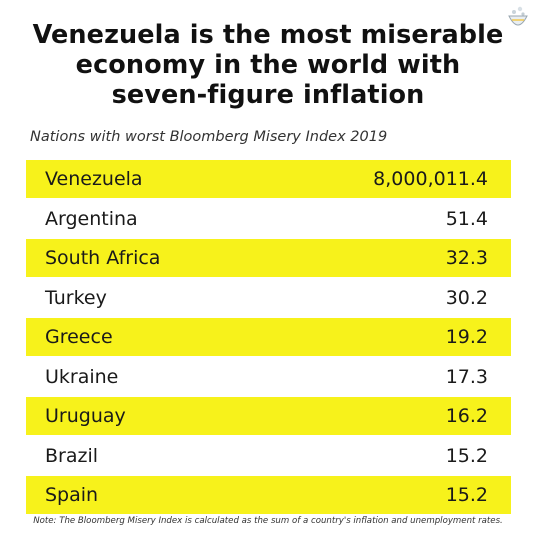 The height and width of the screenshot is (554, 536). I want to click on misery-index-value: 17.3, so click(466, 376).